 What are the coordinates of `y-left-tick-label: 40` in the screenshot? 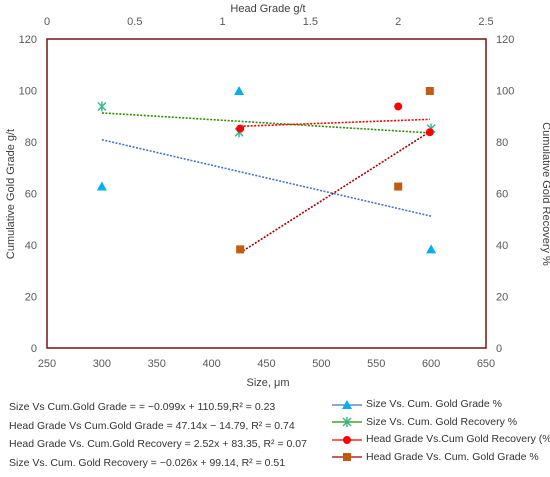 It's located at (31, 246).